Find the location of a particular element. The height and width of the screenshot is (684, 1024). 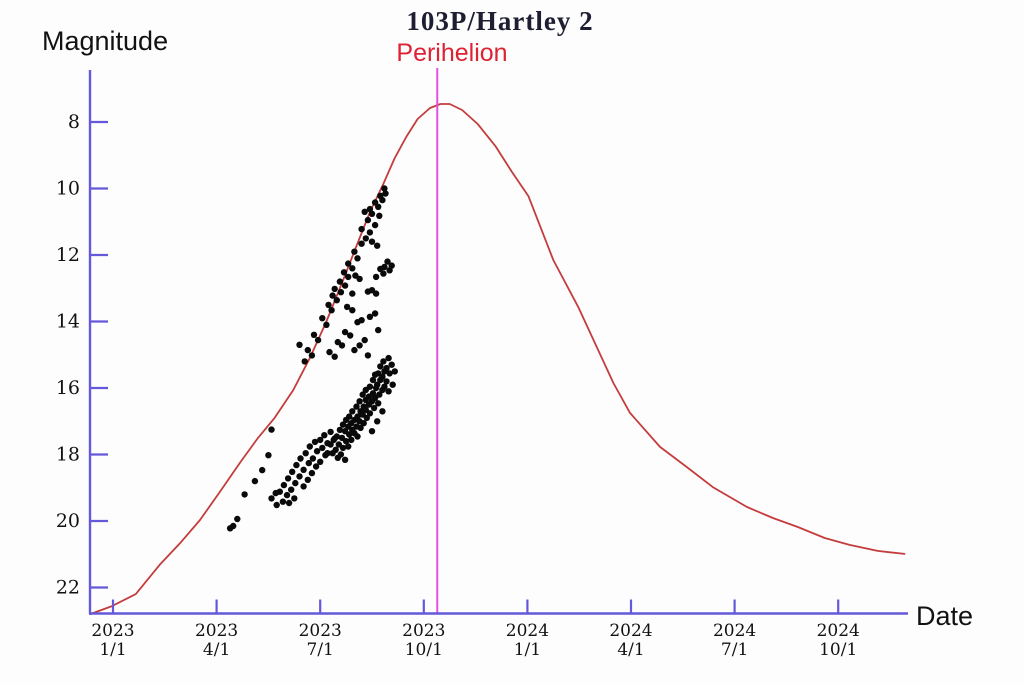

perihelion-label: Perihelion is located at coordinates (452, 53).